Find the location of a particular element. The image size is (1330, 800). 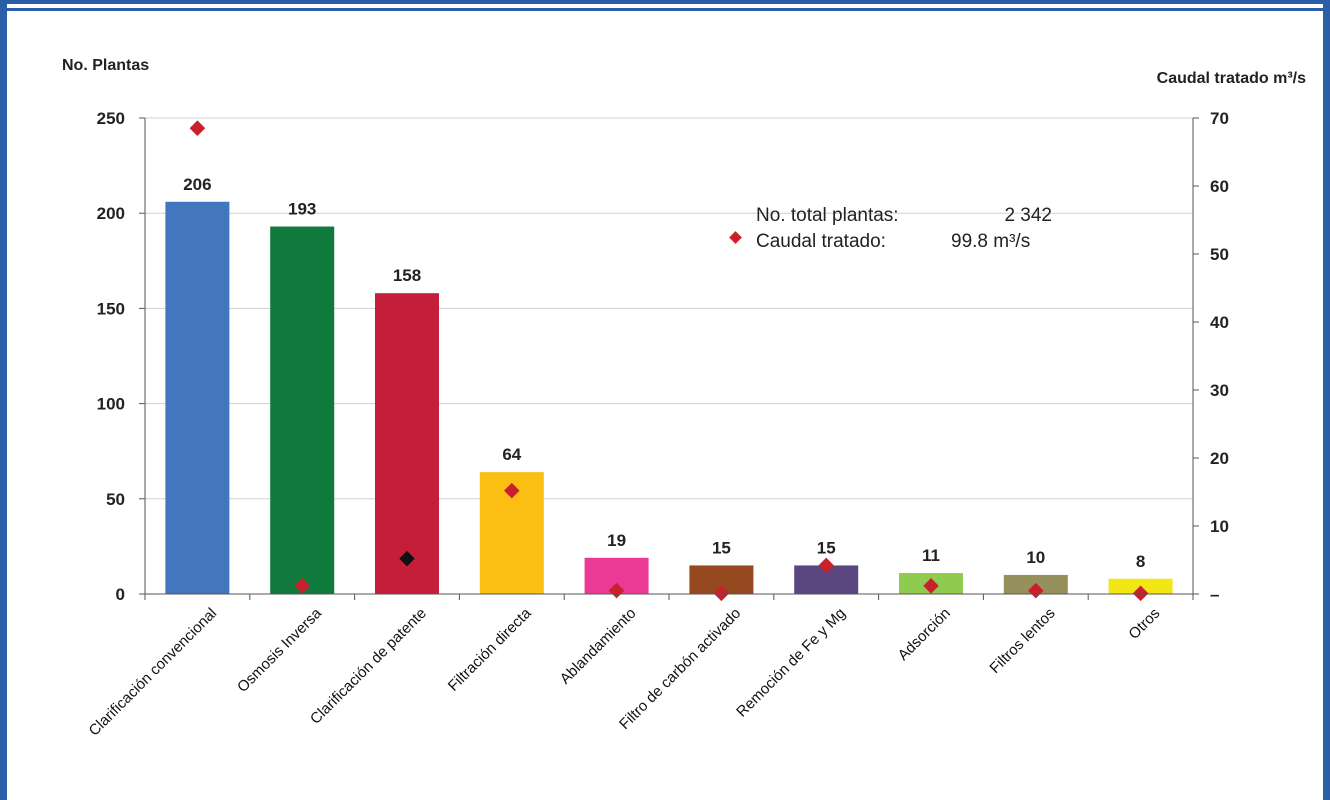

category-label: Osmosis Inversa is located at coordinates (279, 649).